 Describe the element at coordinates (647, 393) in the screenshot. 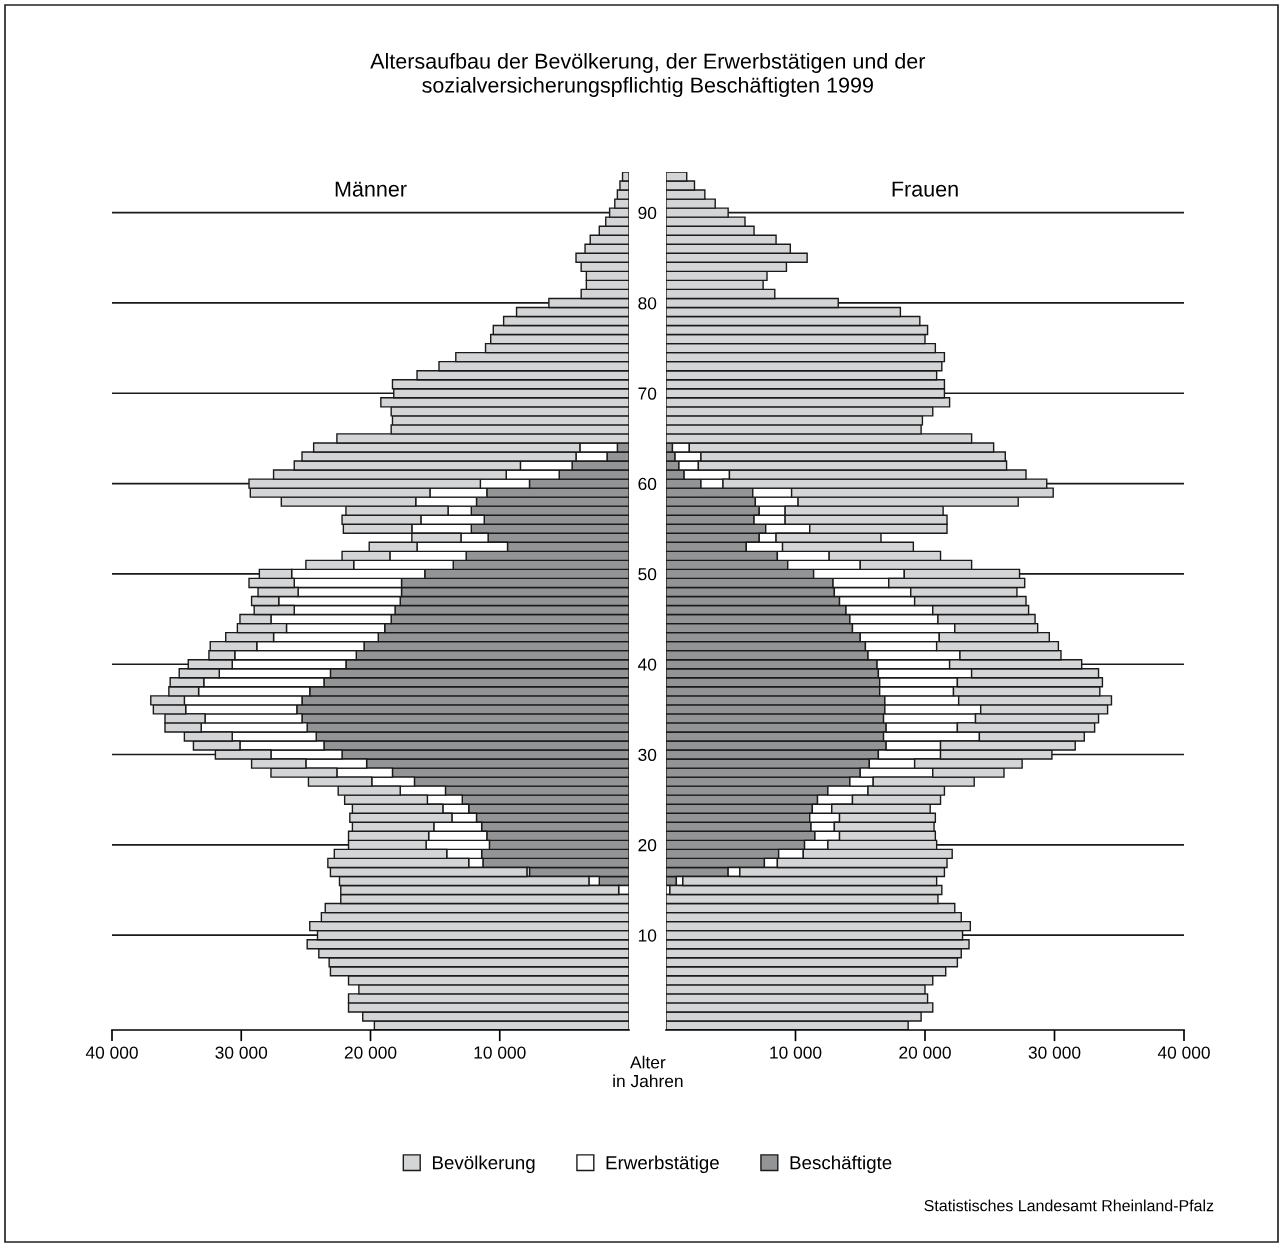

I see `y-tick-label: 70` at that location.